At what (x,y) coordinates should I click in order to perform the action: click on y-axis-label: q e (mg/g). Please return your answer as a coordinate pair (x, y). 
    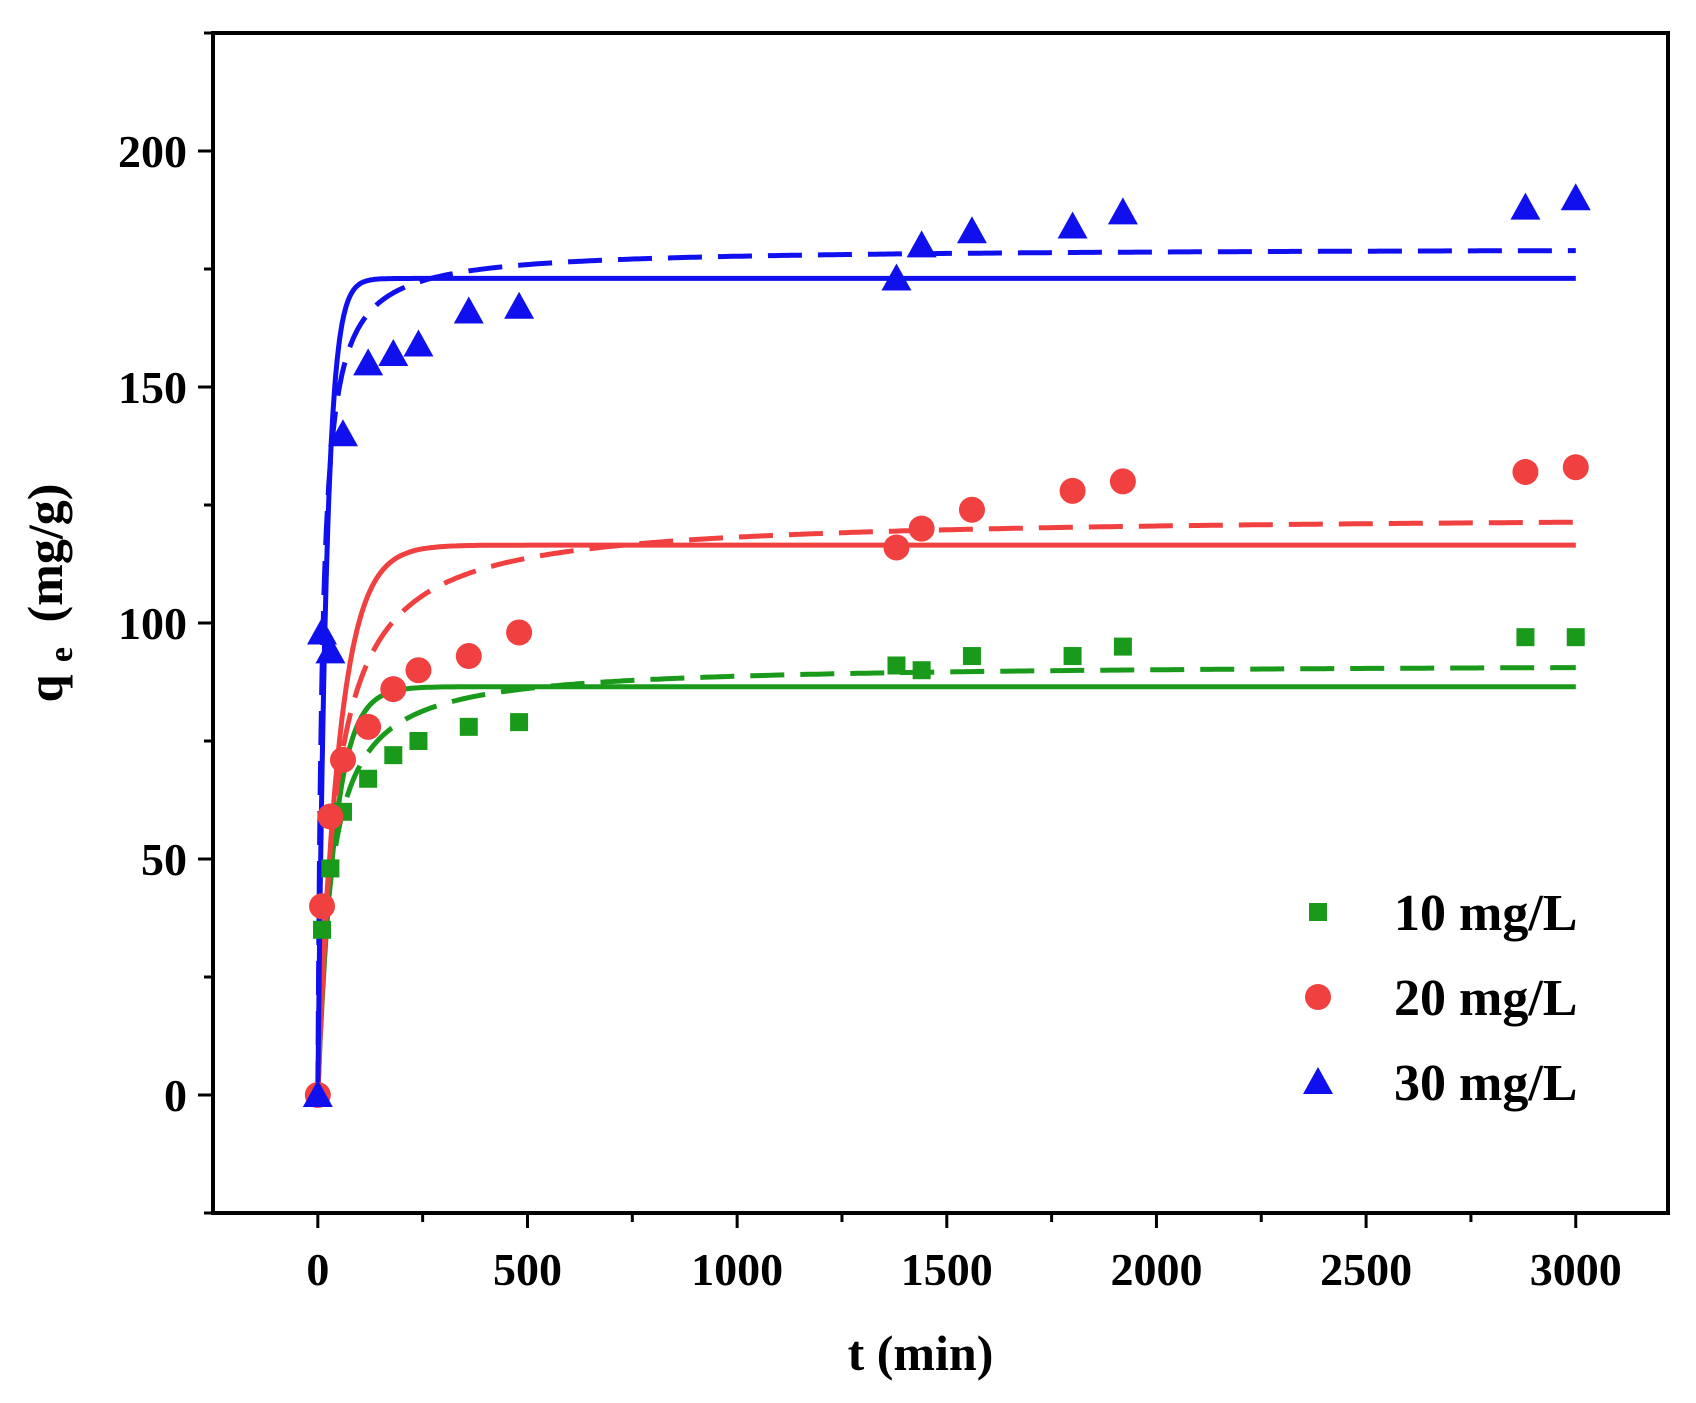
    Looking at the image, I should click on (50, 593).